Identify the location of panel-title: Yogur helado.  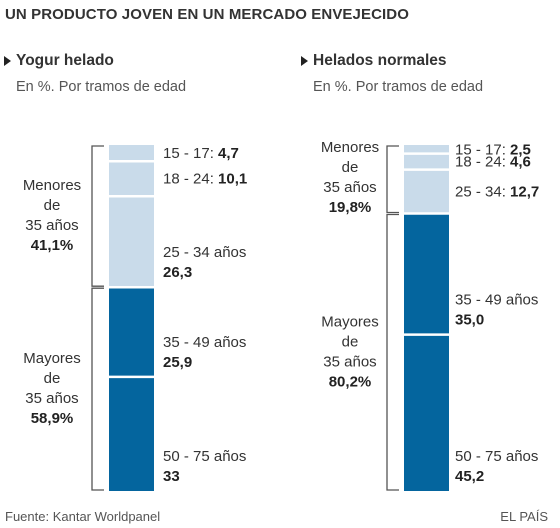
(65, 60).